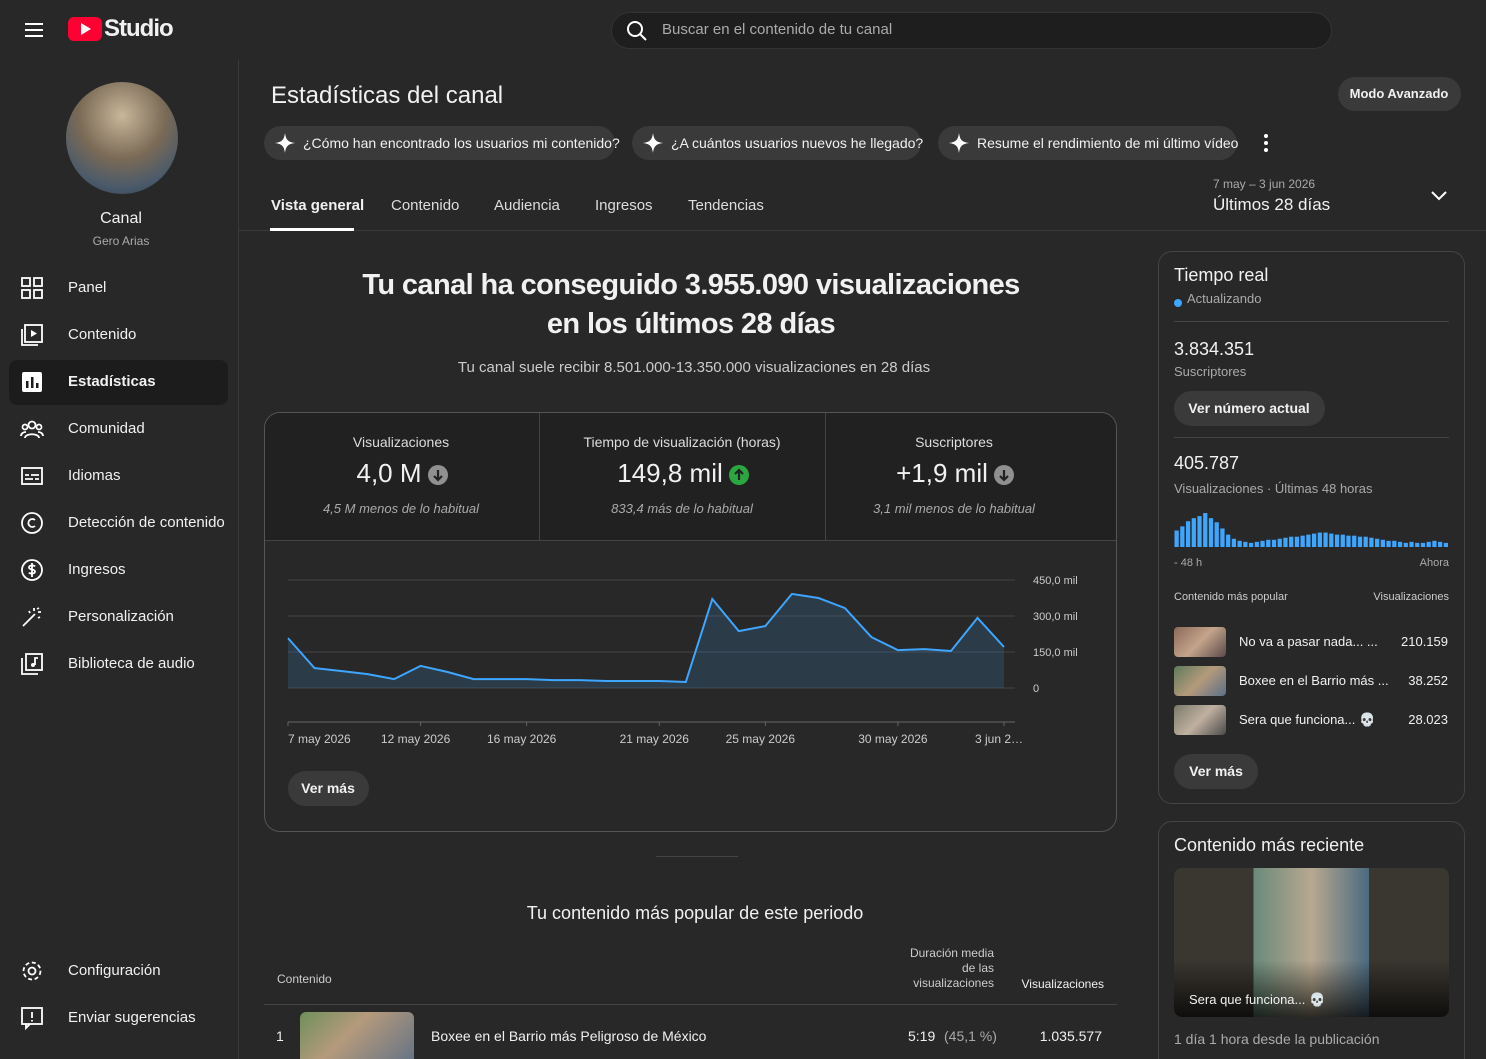 This screenshot has height=1059, width=1486. What do you see at coordinates (121, 616) in the screenshot?
I see `nav-item: Personalización` at bounding box center [121, 616].